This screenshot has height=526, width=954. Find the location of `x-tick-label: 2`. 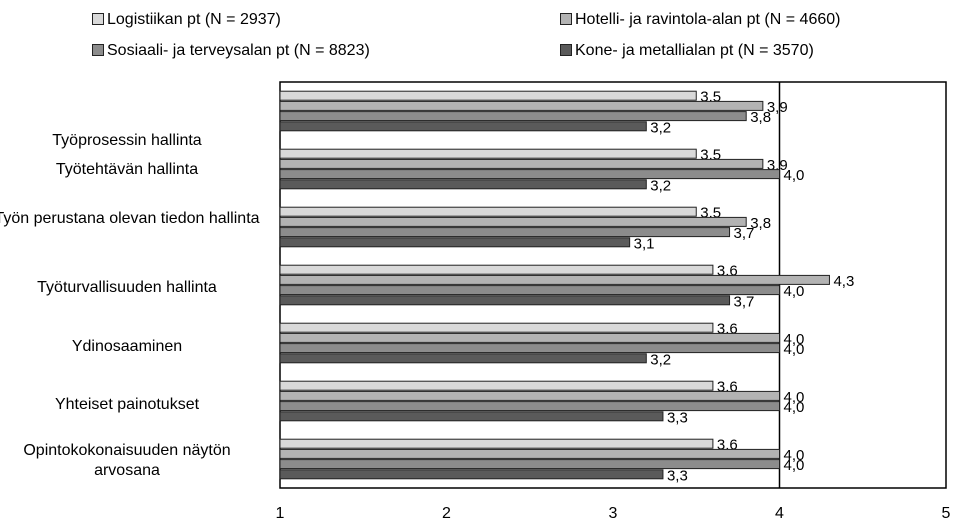

x-tick-label: 2 is located at coordinates (446, 513).